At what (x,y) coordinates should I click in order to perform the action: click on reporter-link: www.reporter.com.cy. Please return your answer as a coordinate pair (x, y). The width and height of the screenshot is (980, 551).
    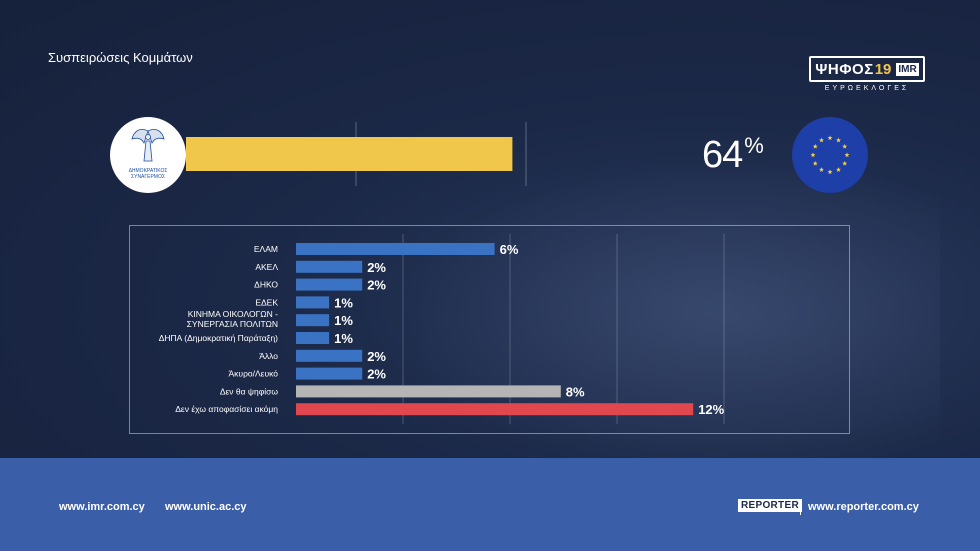
    Looking at the image, I should click on (863, 507).